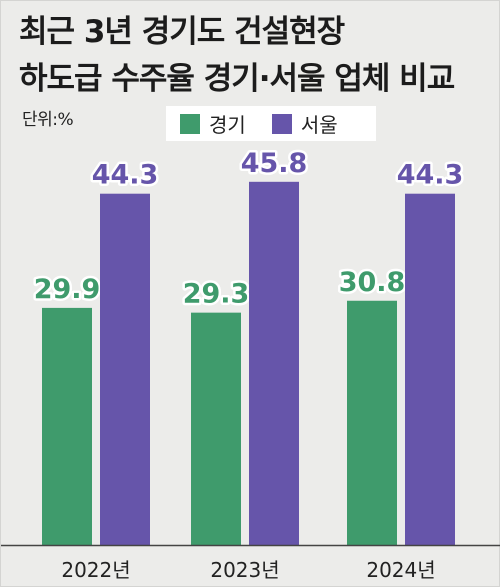 The image size is (500, 588). I want to click on legend-label-seoul: 서울, so click(319, 125).